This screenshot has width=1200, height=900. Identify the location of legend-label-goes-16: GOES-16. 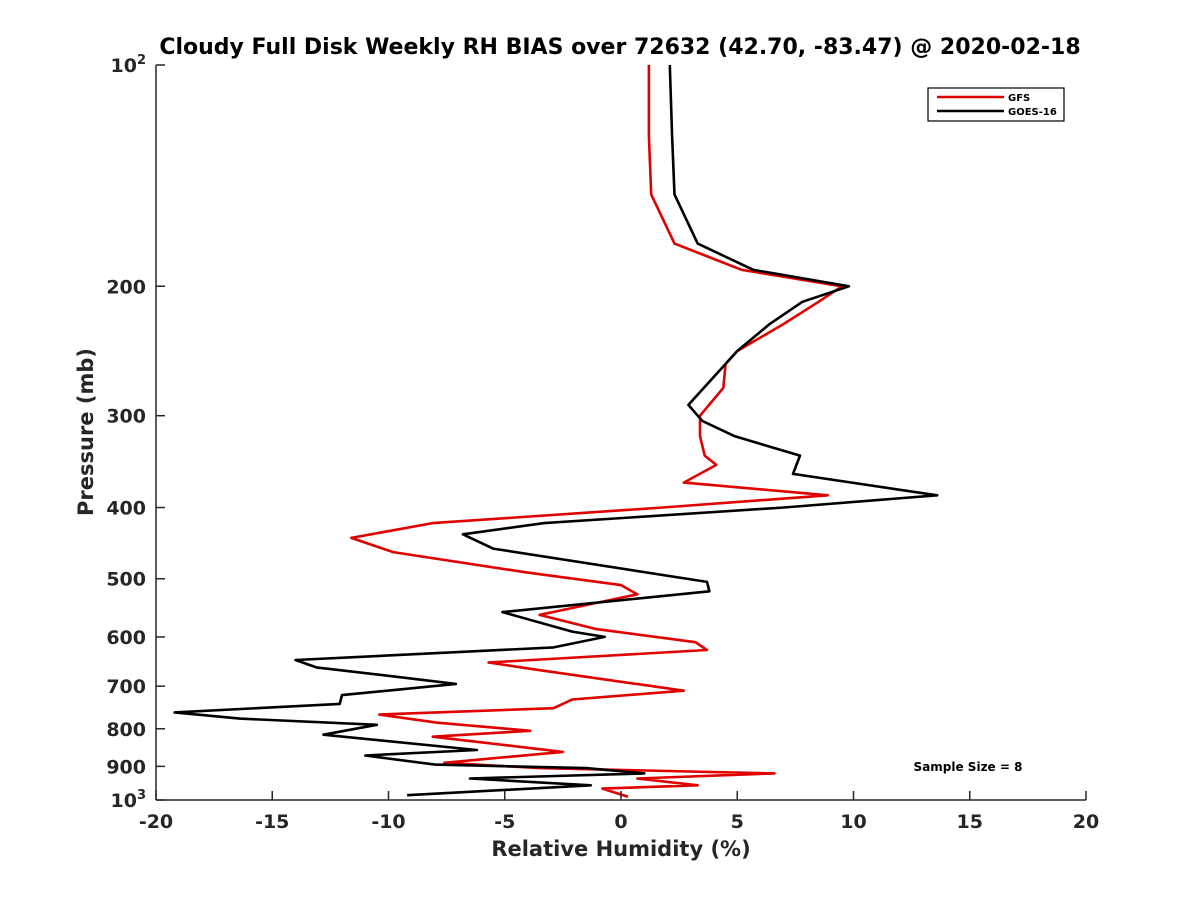
(1032, 112).